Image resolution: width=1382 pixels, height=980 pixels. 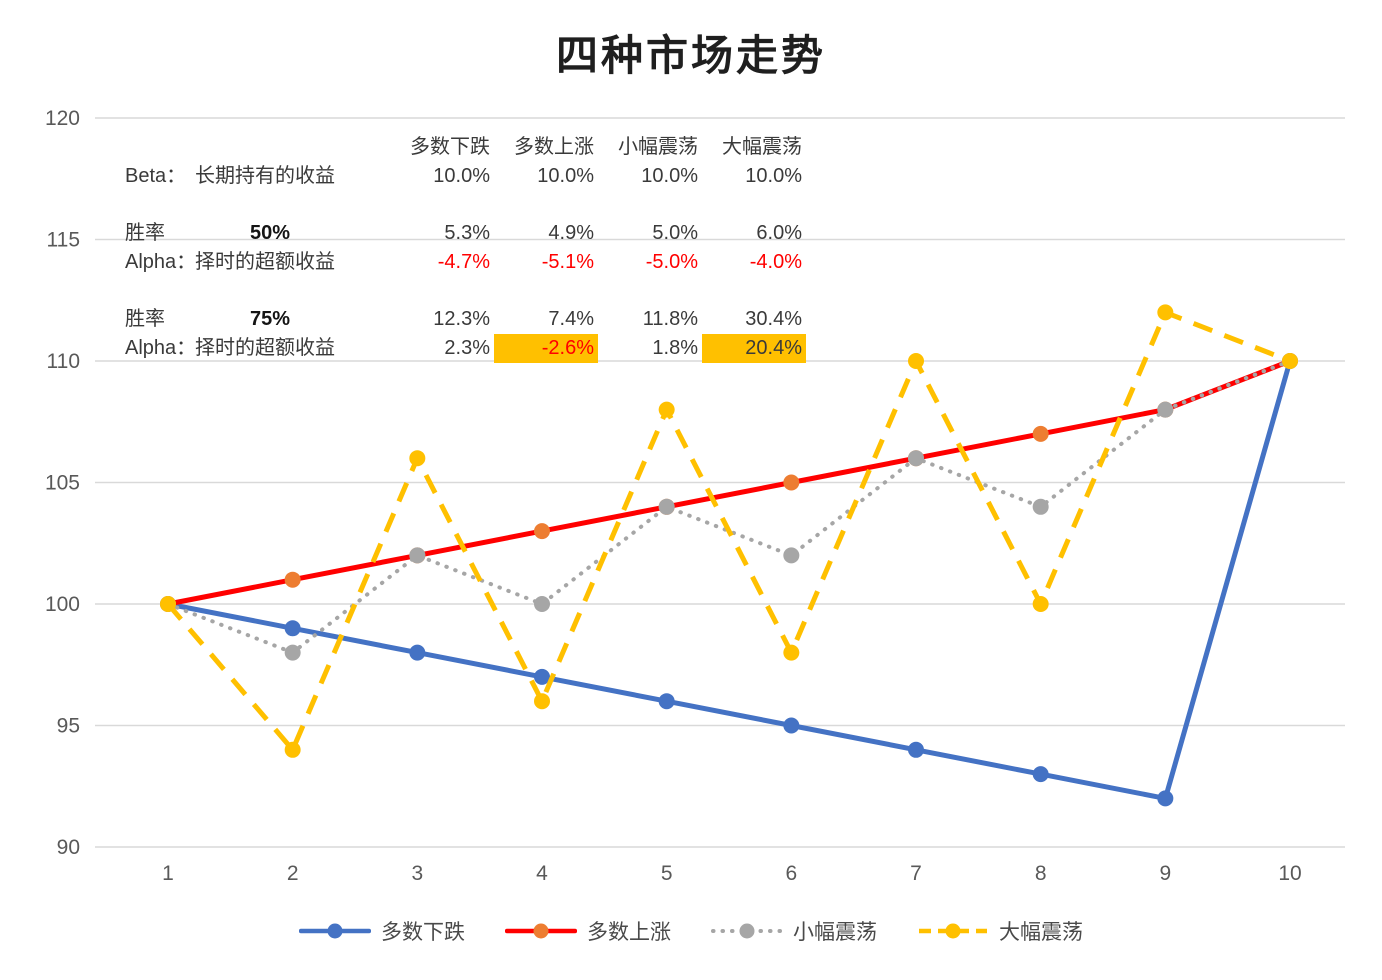 What do you see at coordinates (571, 233) in the screenshot?
I see `return-value: 4.9%` at bounding box center [571, 233].